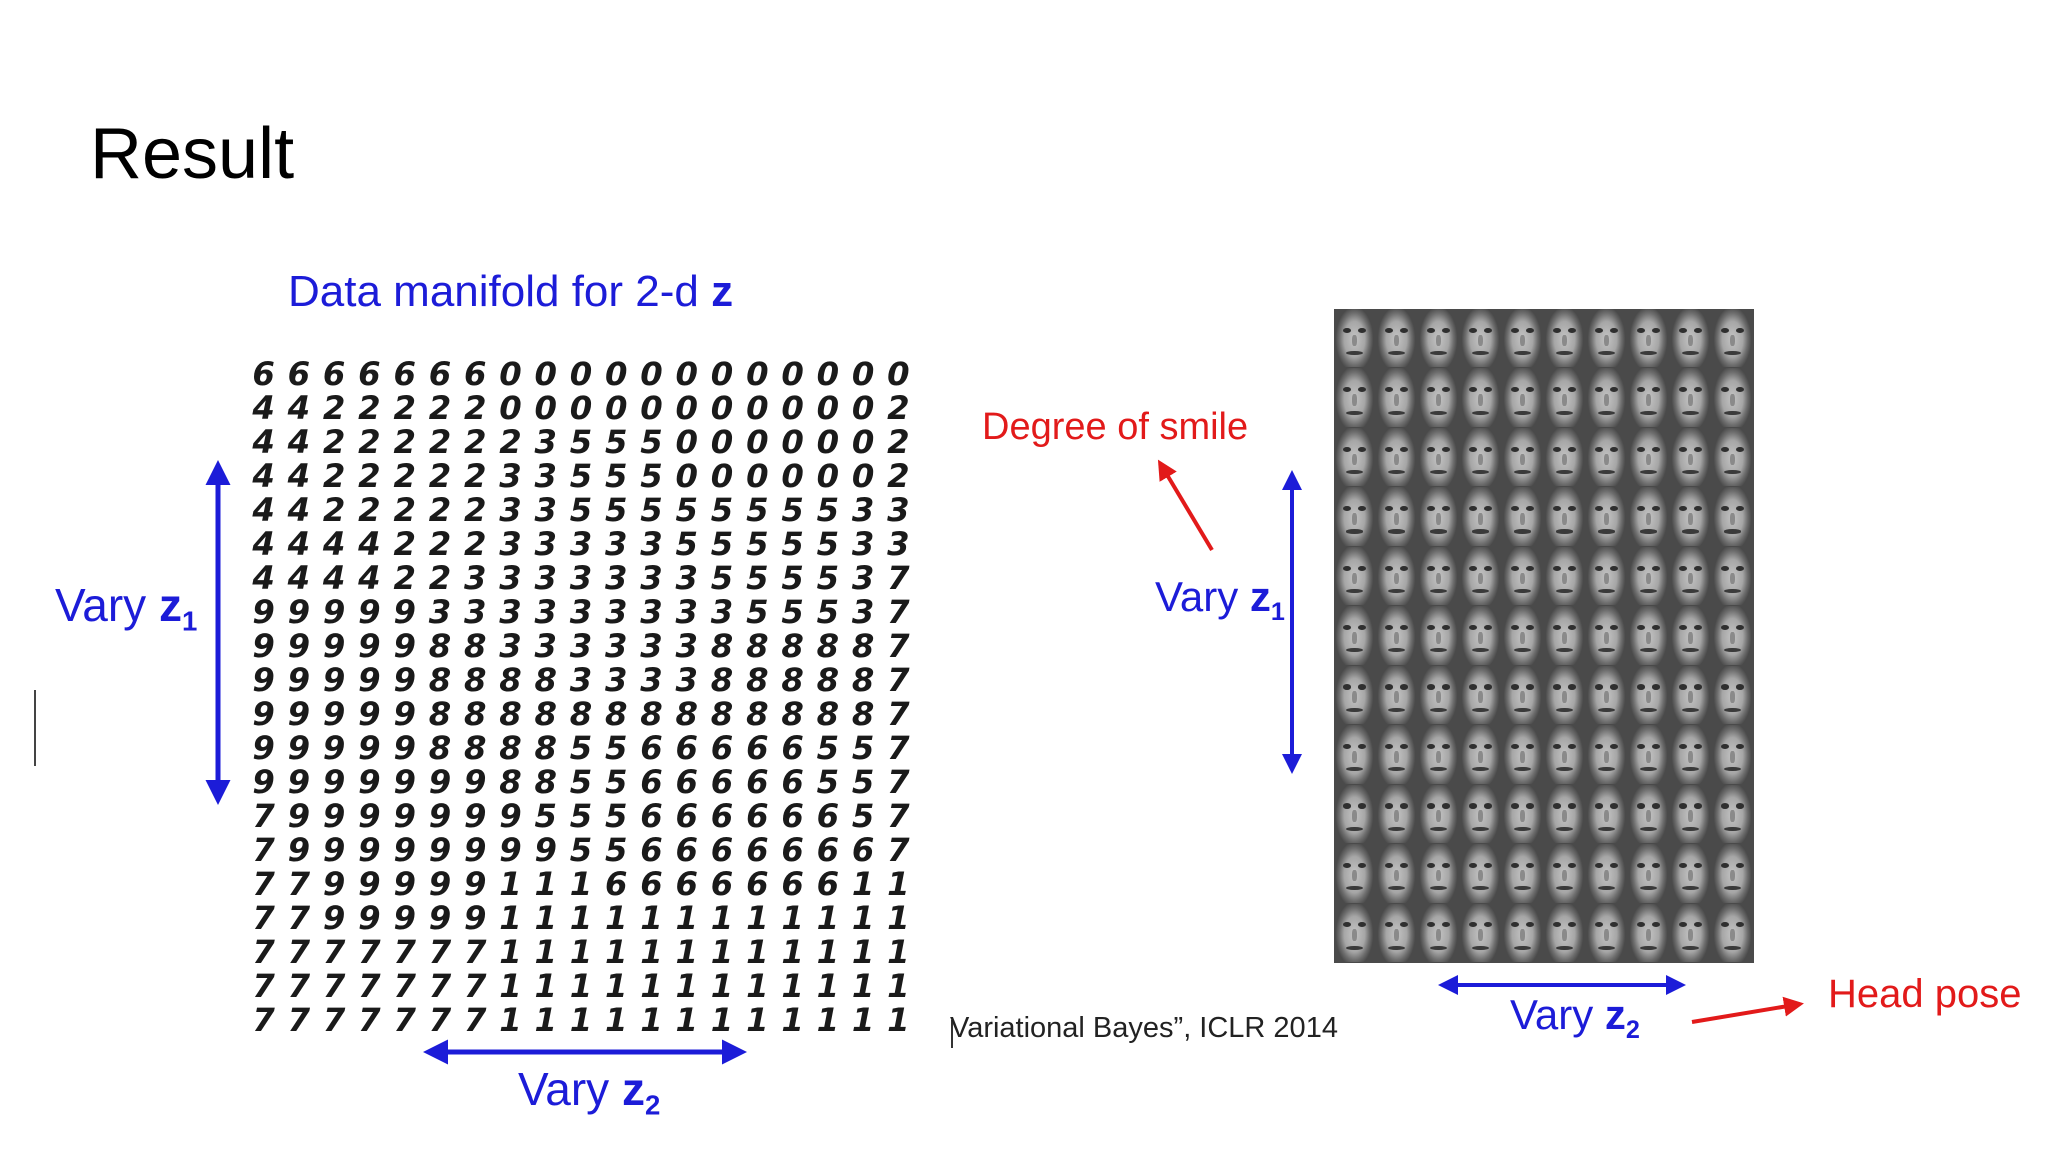 This screenshot has height=1152, width=2048. Describe the element at coordinates (189, 621) in the screenshot. I see `z-subscript: 1` at that location.